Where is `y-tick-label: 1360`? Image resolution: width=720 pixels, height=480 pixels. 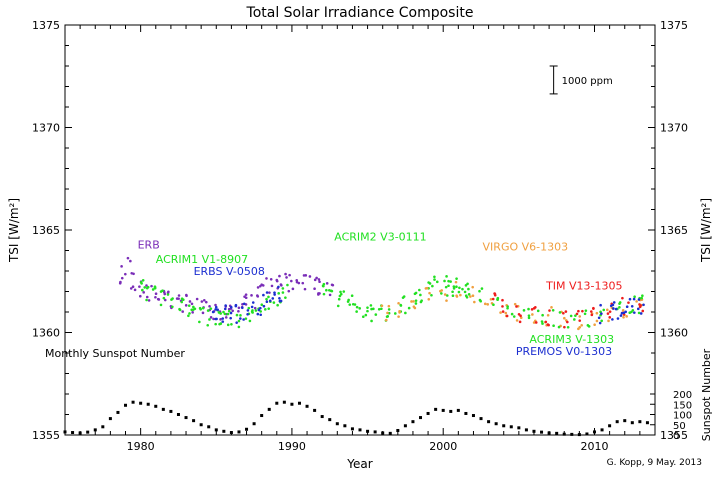 y-tick-label: 1360 is located at coordinates (674, 333).